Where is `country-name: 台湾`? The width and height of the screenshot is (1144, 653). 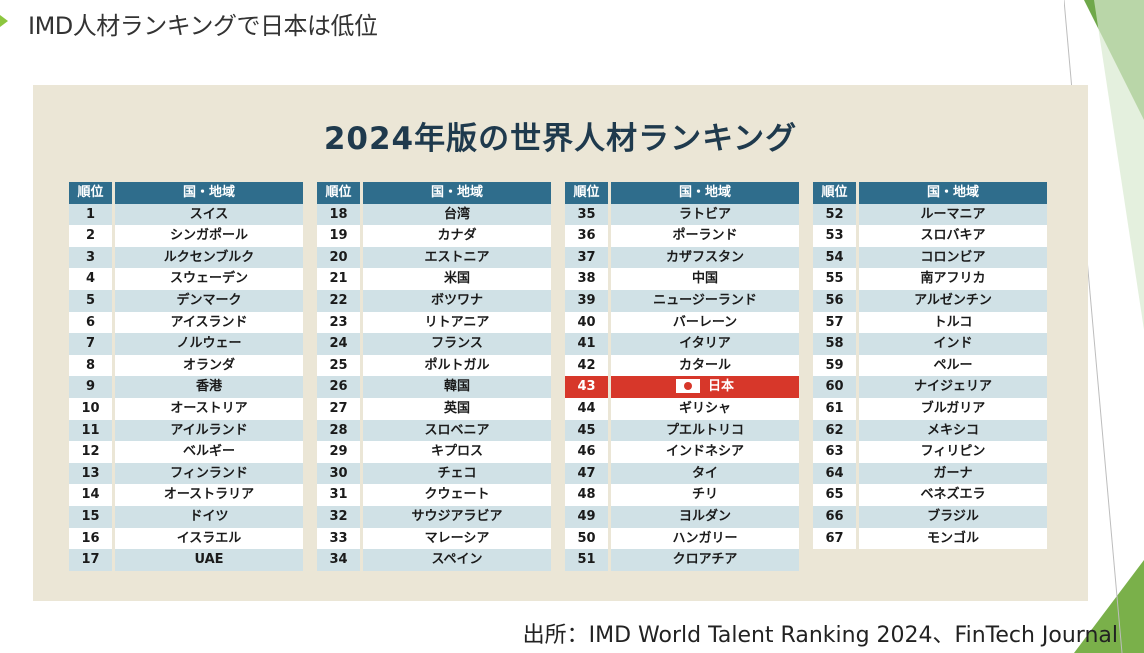 country-name: 台湾 is located at coordinates (456, 214).